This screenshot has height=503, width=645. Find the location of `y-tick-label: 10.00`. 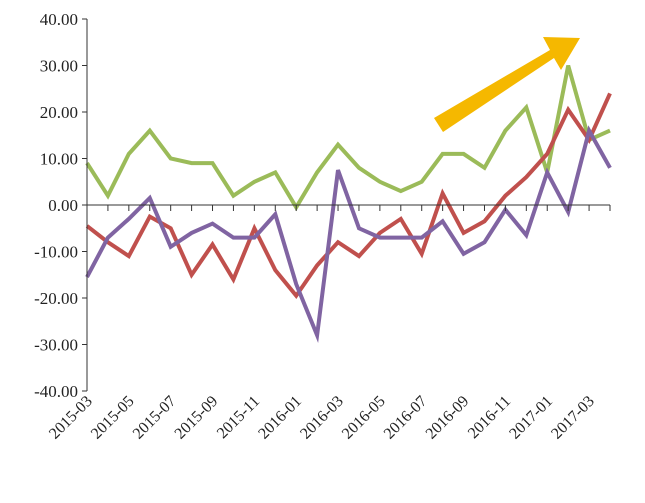

y-tick-label: 10.00 is located at coordinates (59, 159).